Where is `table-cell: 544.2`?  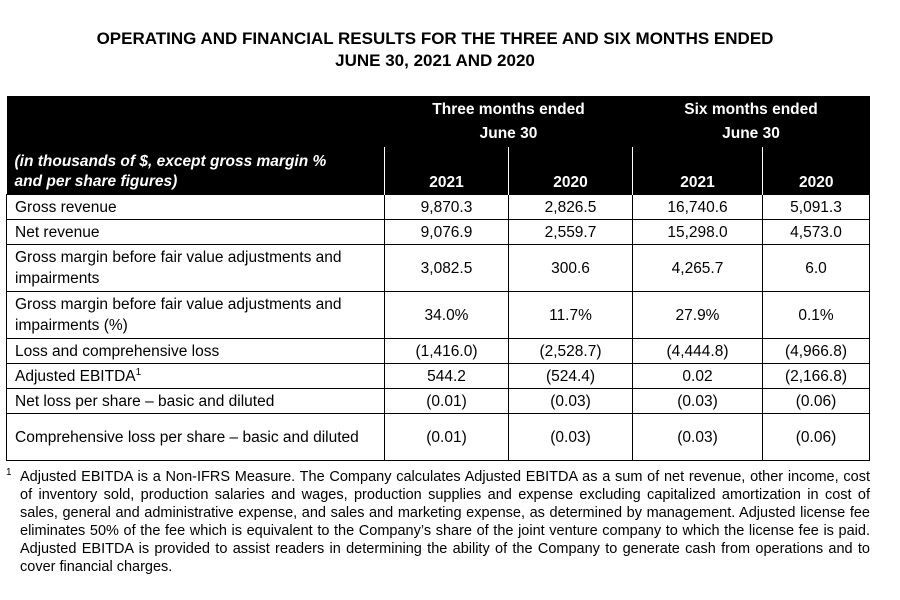
table-cell: 544.2 is located at coordinates (446, 376).